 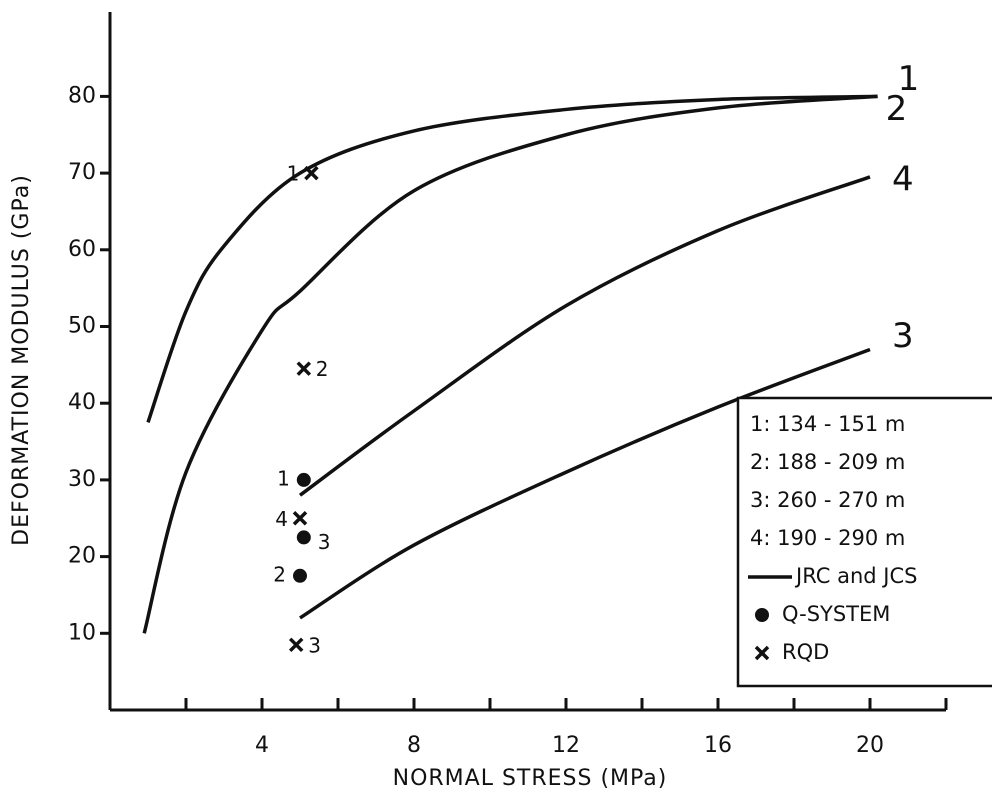 I want to click on y-tick-label: 20, so click(x=82, y=556).